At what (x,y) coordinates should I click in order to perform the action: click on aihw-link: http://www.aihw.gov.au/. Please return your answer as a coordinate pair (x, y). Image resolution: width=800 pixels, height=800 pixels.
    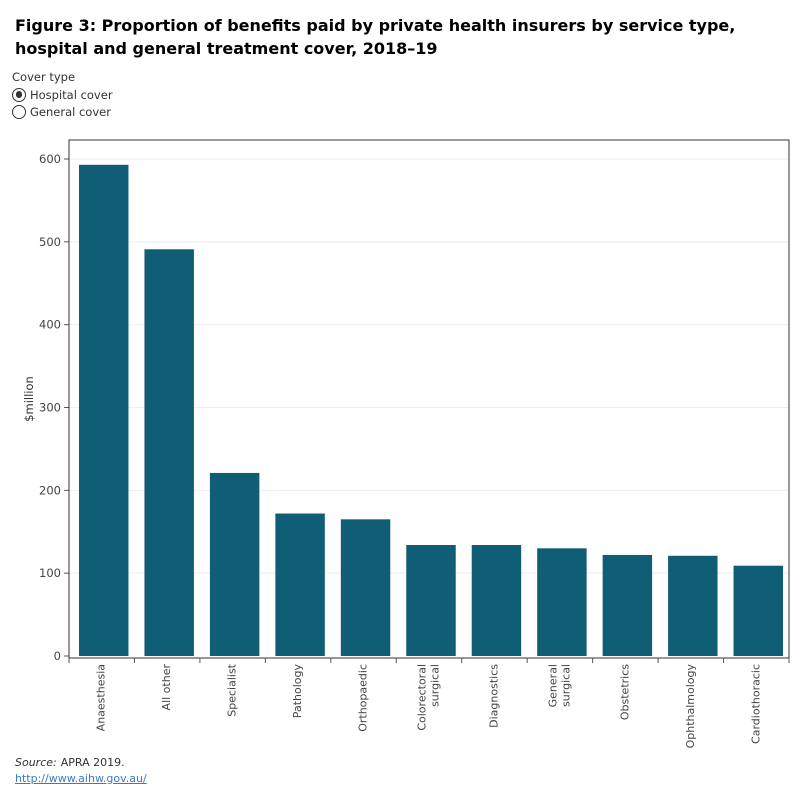
    Looking at the image, I should click on (81, 778).